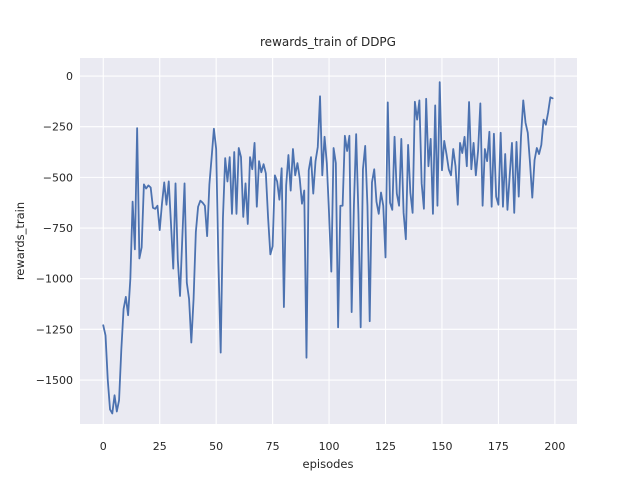  What do you see at coordinates (216, 446) in the screenshot?
I see `x-tick-label: 50` at bounding box center [216, 446].